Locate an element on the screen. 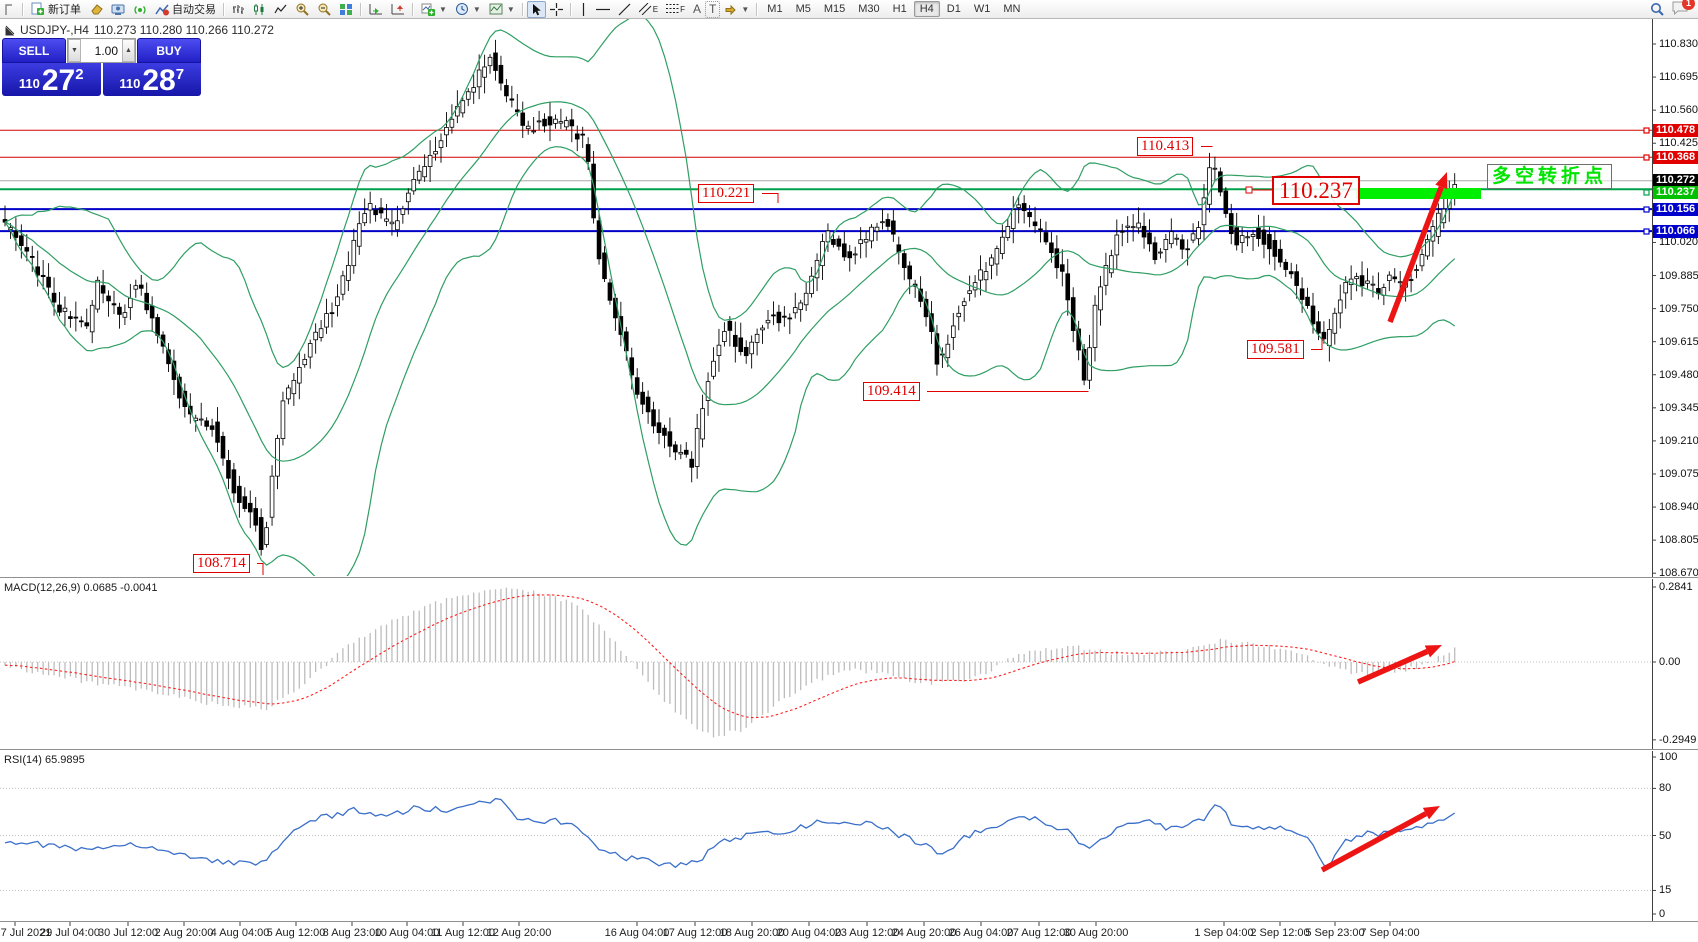  buy-price-display: 110 28 7 is located at coordinates (151, 79).